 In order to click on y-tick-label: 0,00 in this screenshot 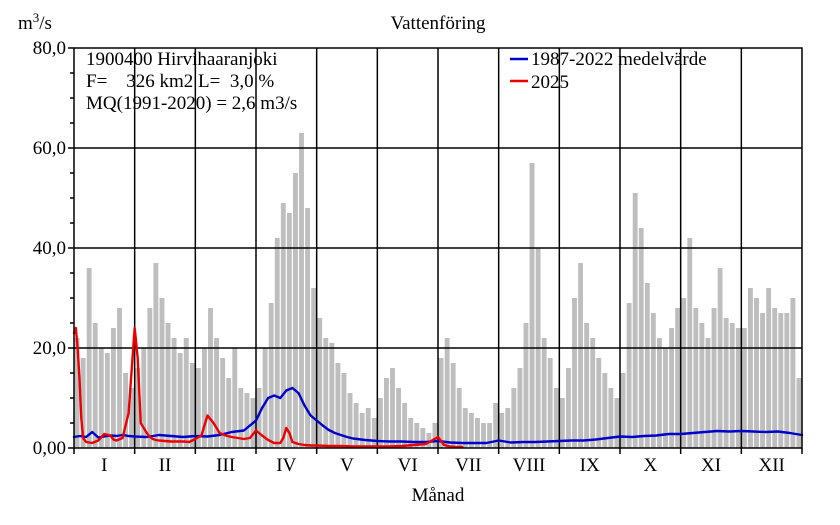, I will do `click(49, 448)`.